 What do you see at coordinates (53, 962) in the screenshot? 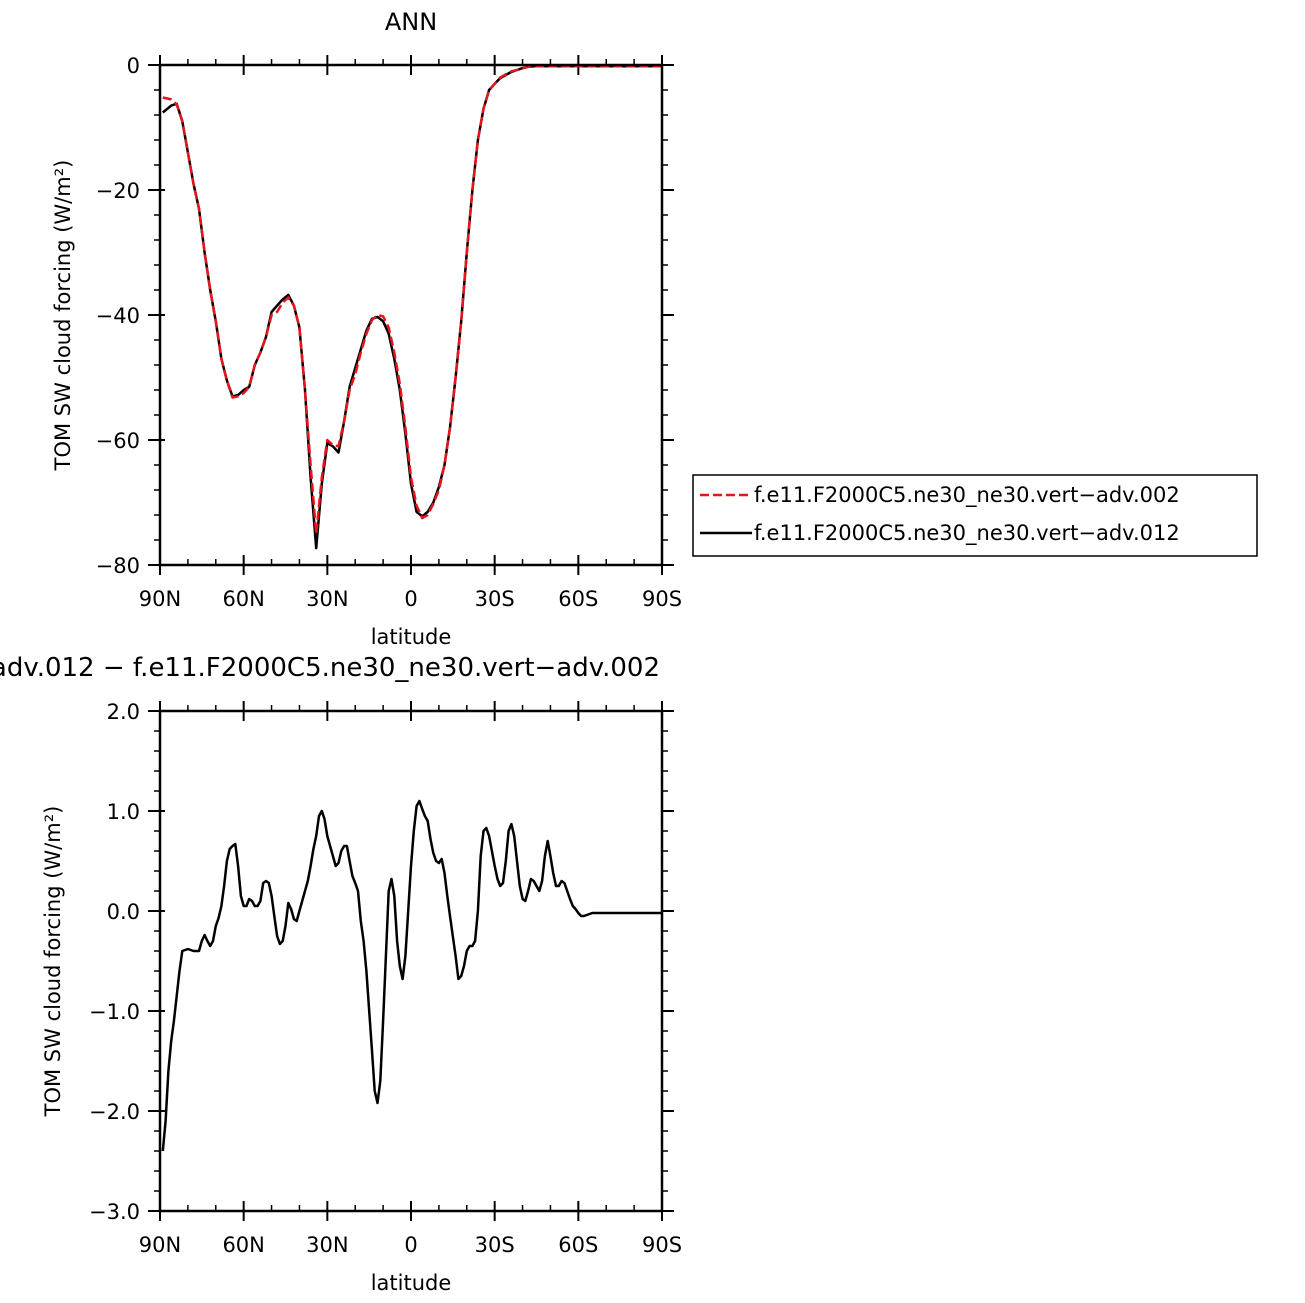
I see `bottom-y-axis-label: TOM SW cloud forcing (W/m²)` at bounding box center [53, 962].